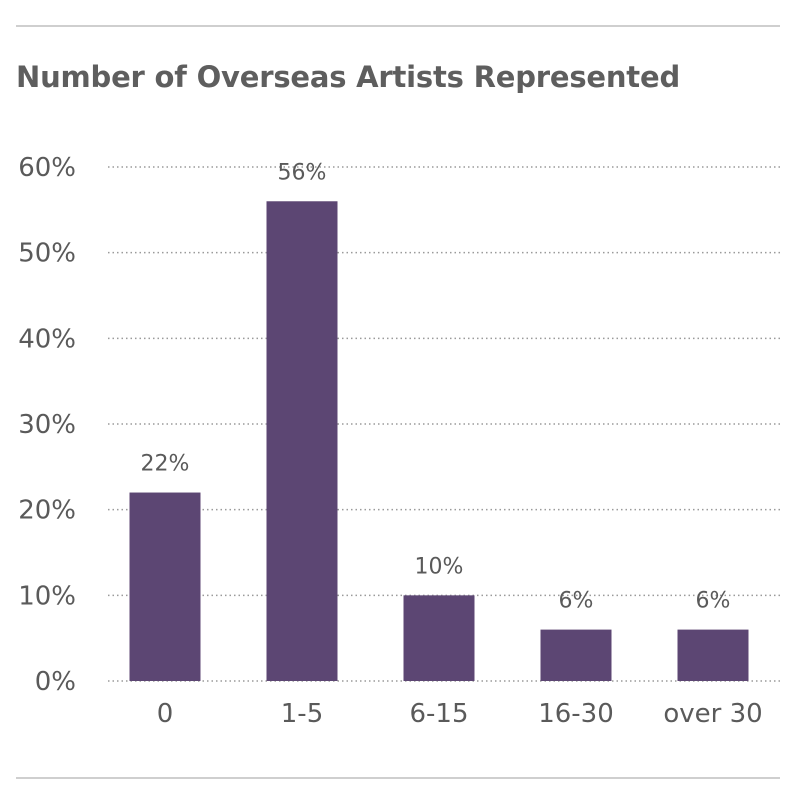 This screenshot has height=809, width=797. I want to click on y-tick-label: 50%, so click(47, 254).